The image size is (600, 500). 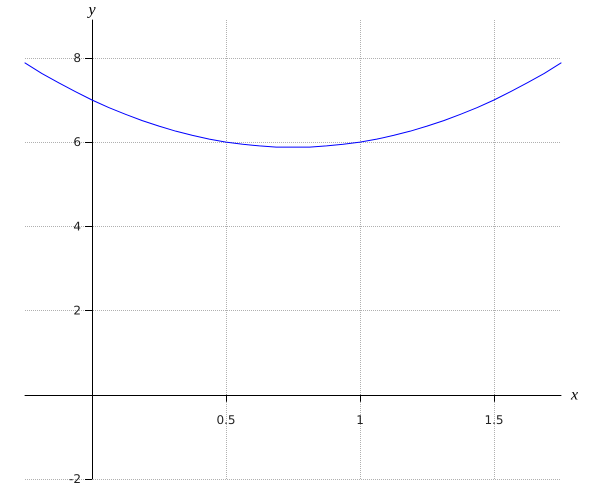 I want to click on x-tick-label: 1.5, so click(x=494, y=419).